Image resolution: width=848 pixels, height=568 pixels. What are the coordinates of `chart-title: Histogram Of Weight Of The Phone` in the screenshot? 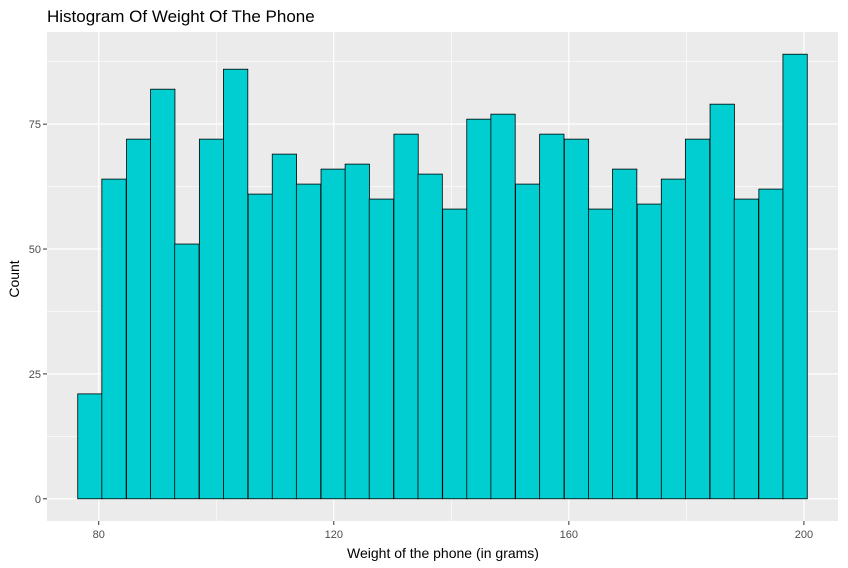 It's located at (181, 16).